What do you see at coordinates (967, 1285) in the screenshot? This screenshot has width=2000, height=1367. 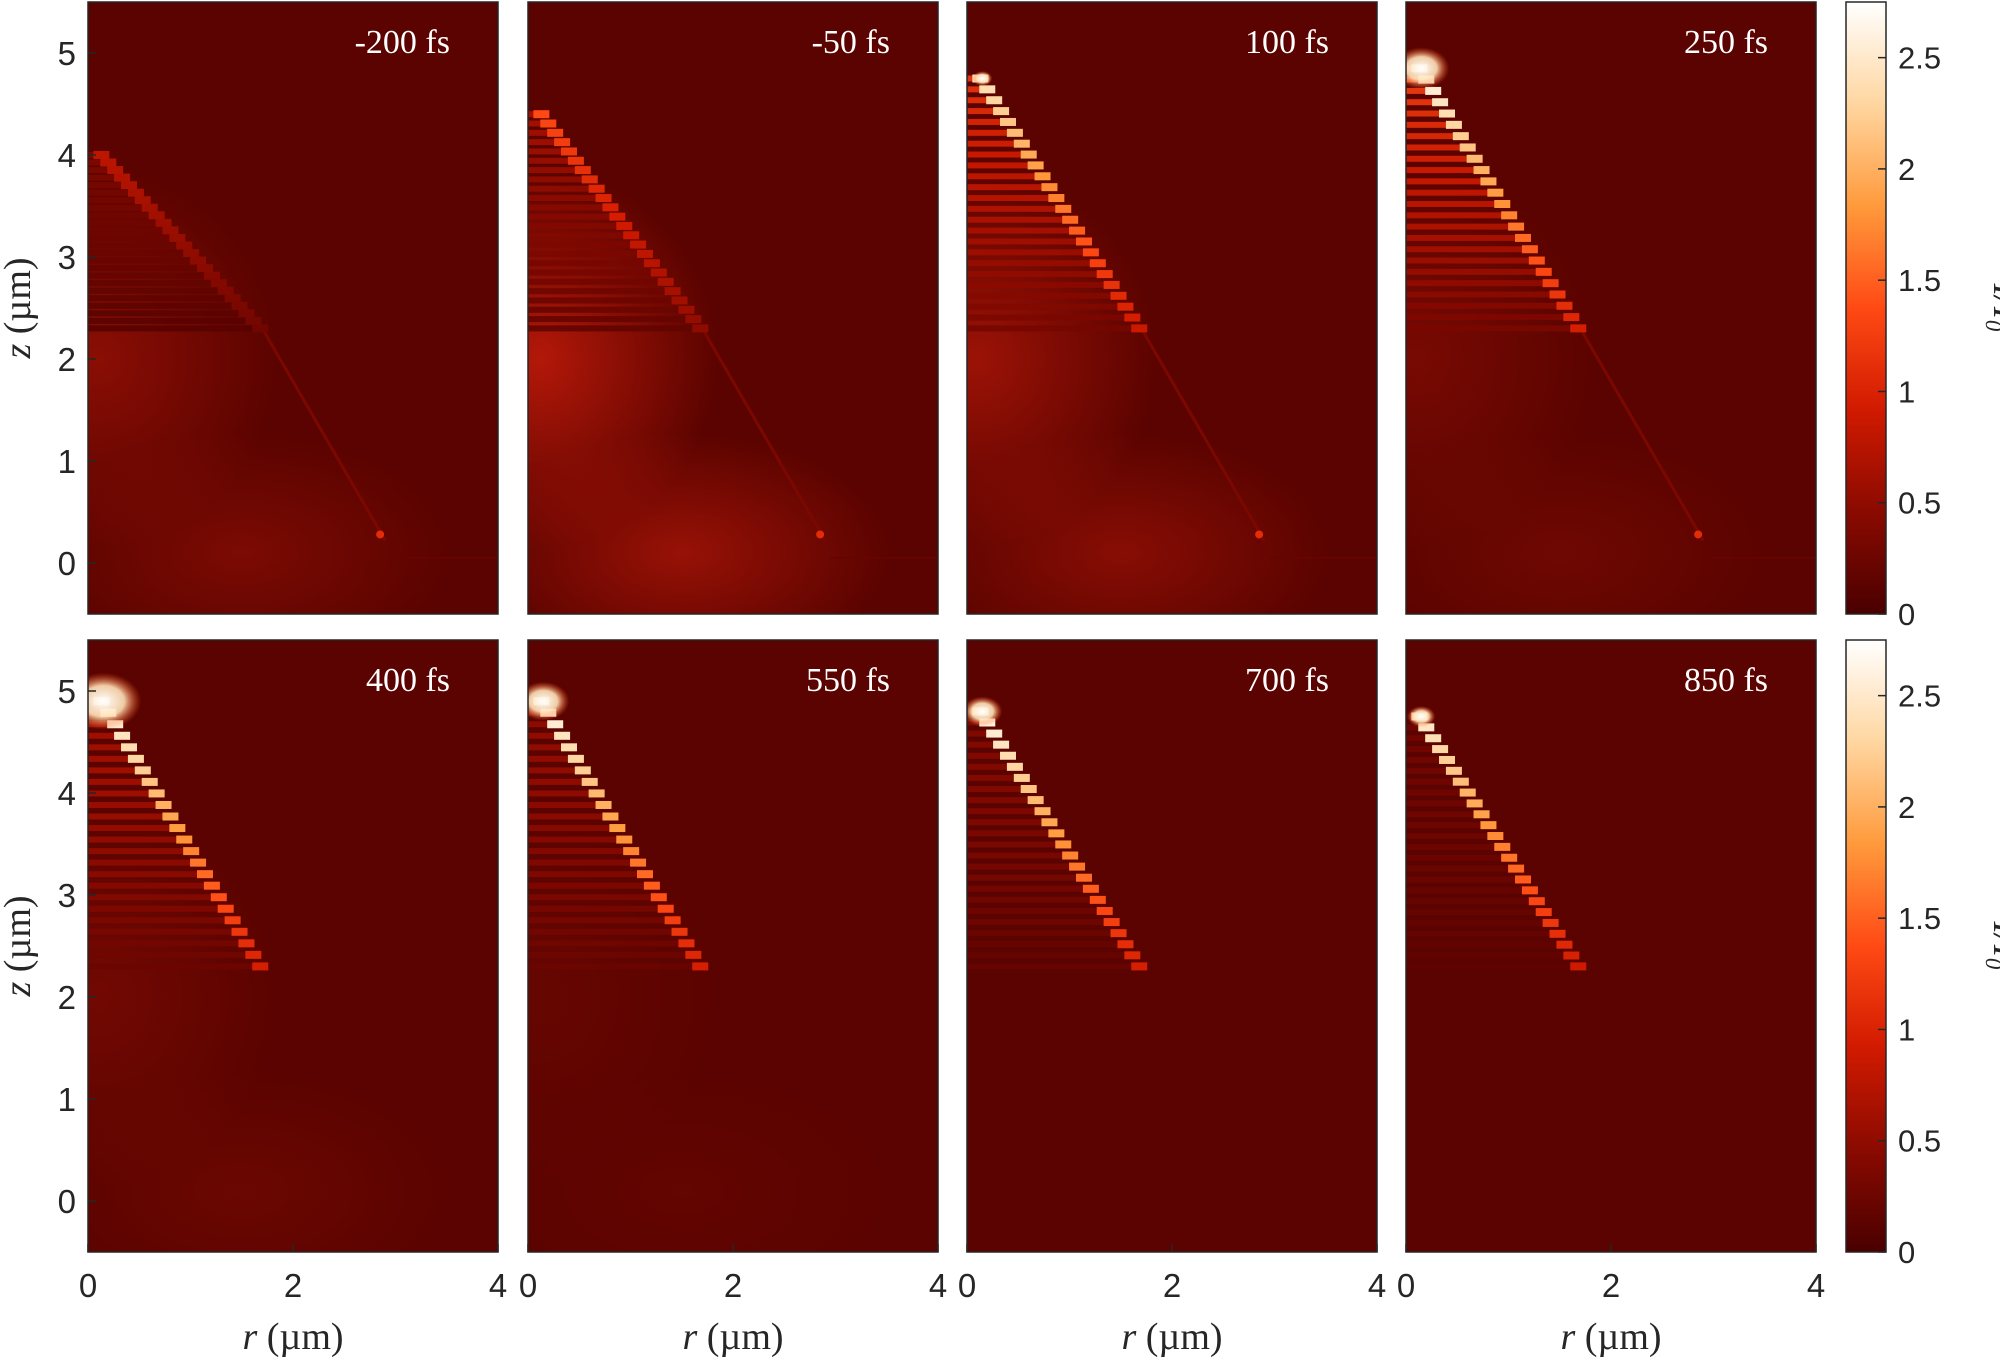 I see `x-tick-label: 0` at bounding box center [967, 1285].